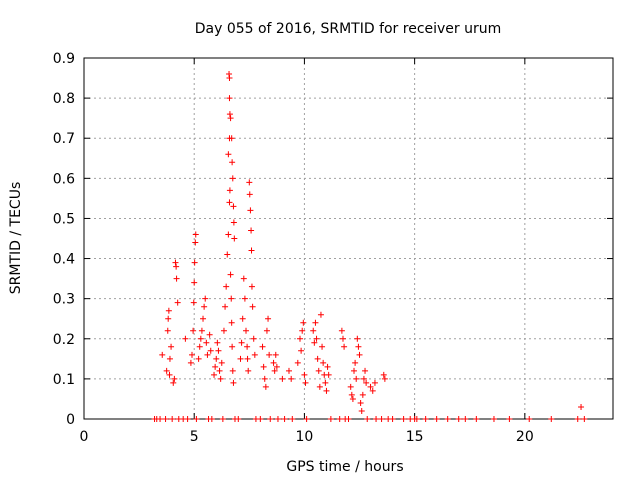 The height and width of the screenshot is (480, 640). Describe the element at coordinates (16, 238) in the screenshot. I see `y-axis-label: SRMTID / TECUs` at that location.